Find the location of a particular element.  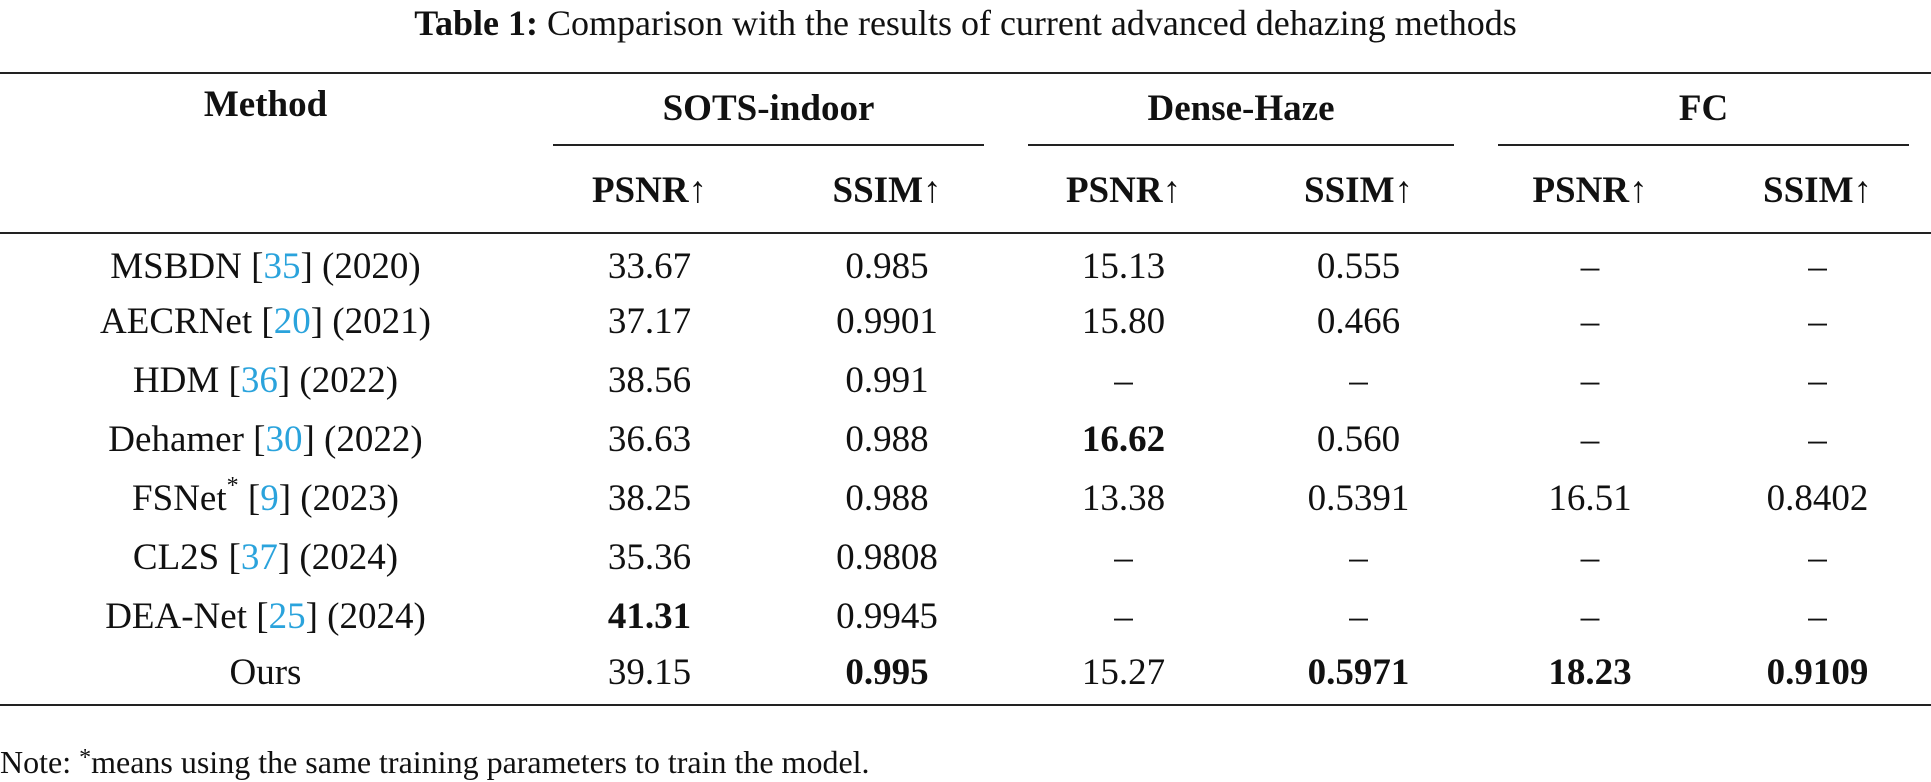

method-year: (2023) is located at coordinates (349, 498).